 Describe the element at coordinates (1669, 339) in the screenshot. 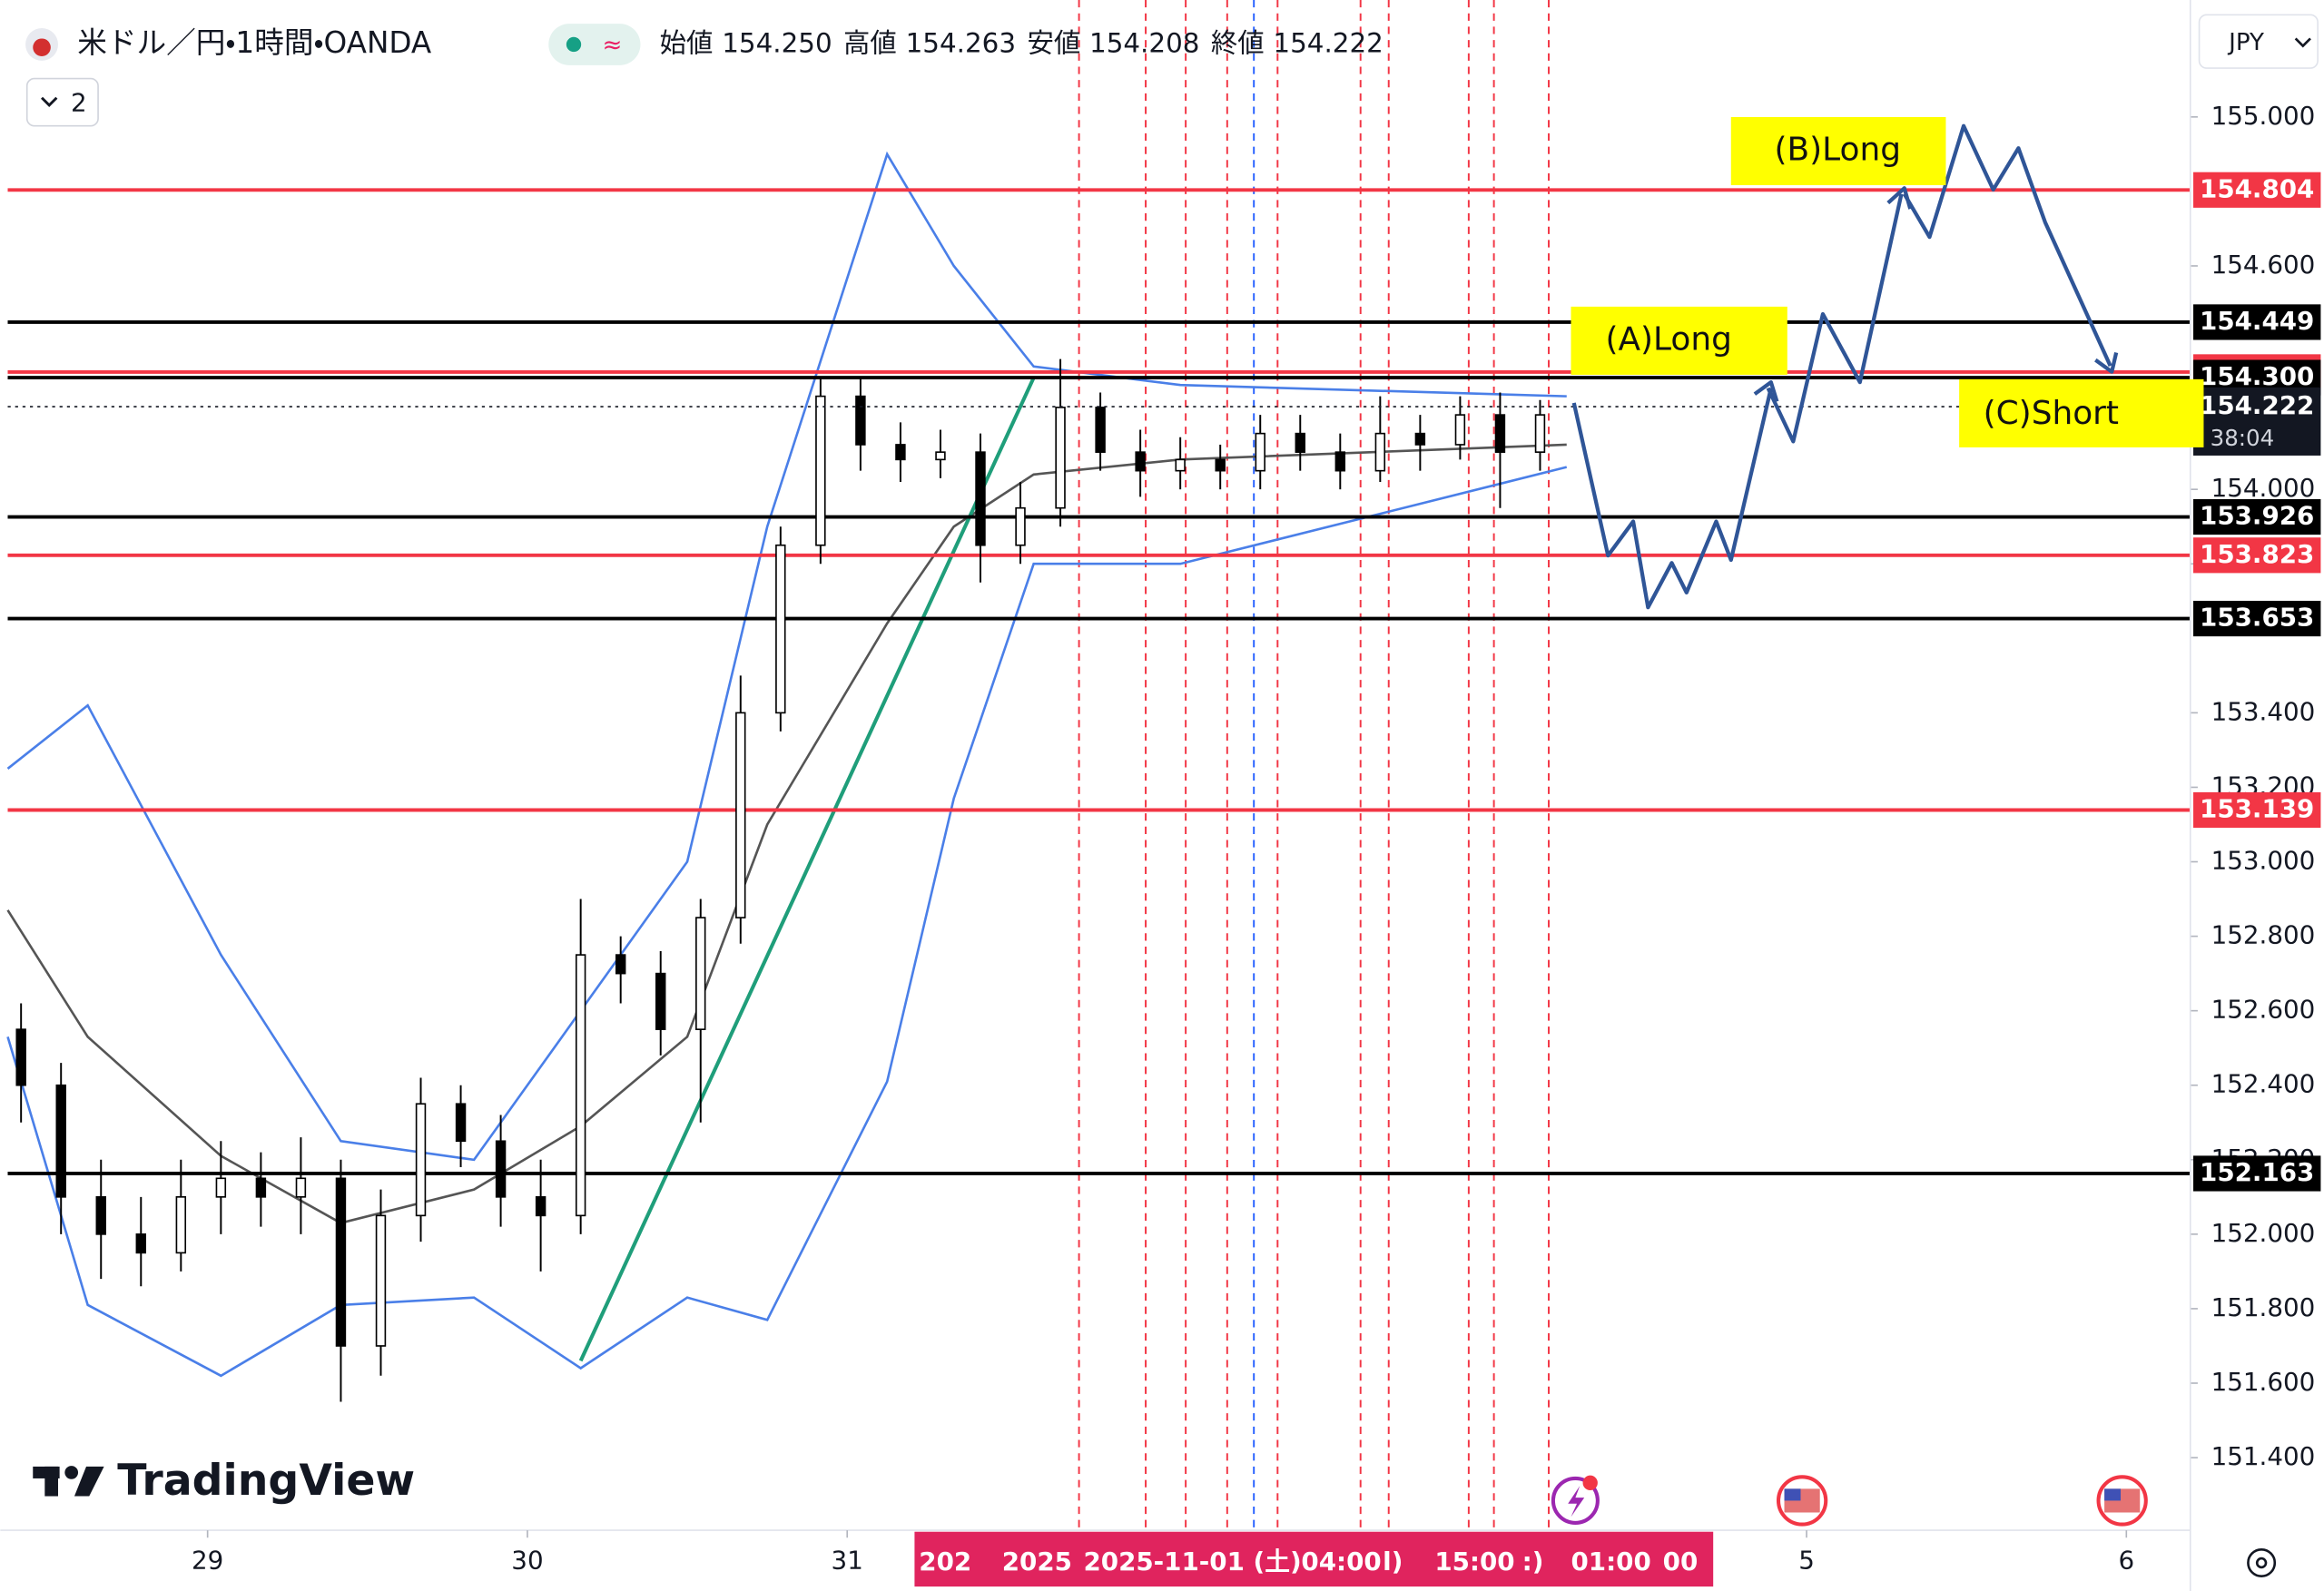

I see `annotation: (A)Long` at that location.